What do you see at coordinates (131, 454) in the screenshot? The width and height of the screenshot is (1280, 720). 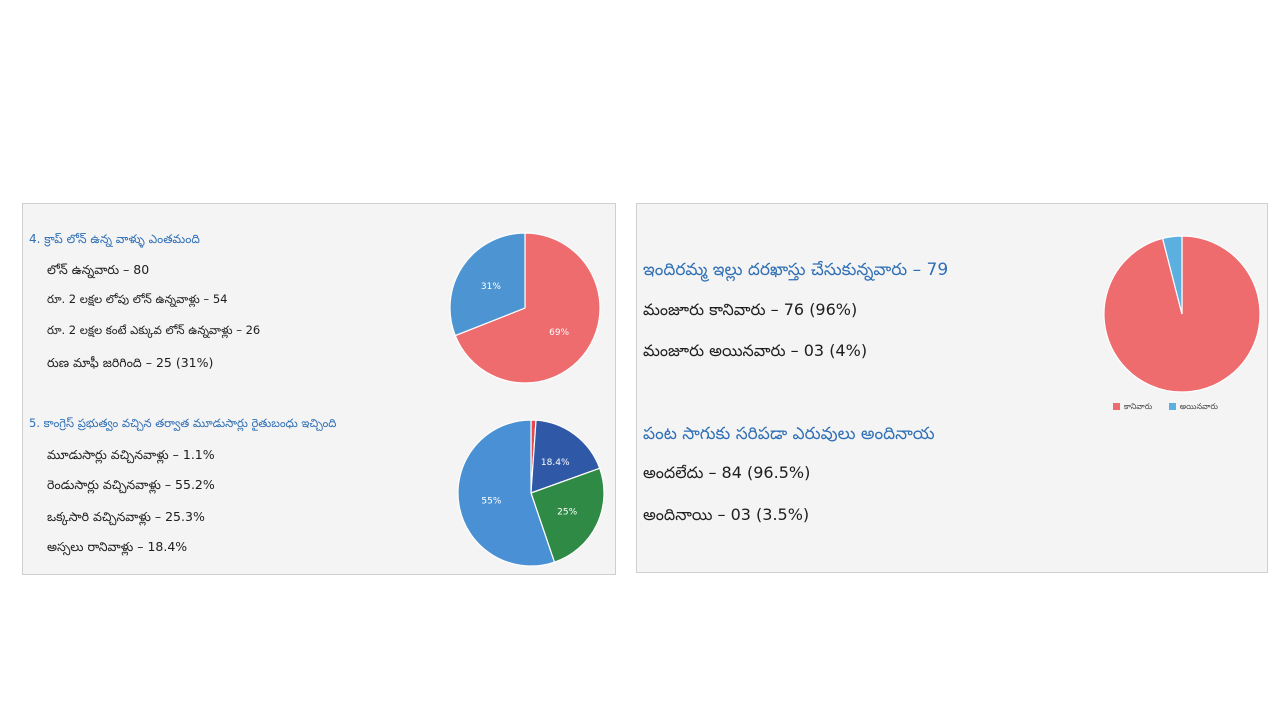 I see `q5-line-1: మూడుసార్లు వచ్చినవాళ్లు – 1.1%` at bounding box center [131, 454].